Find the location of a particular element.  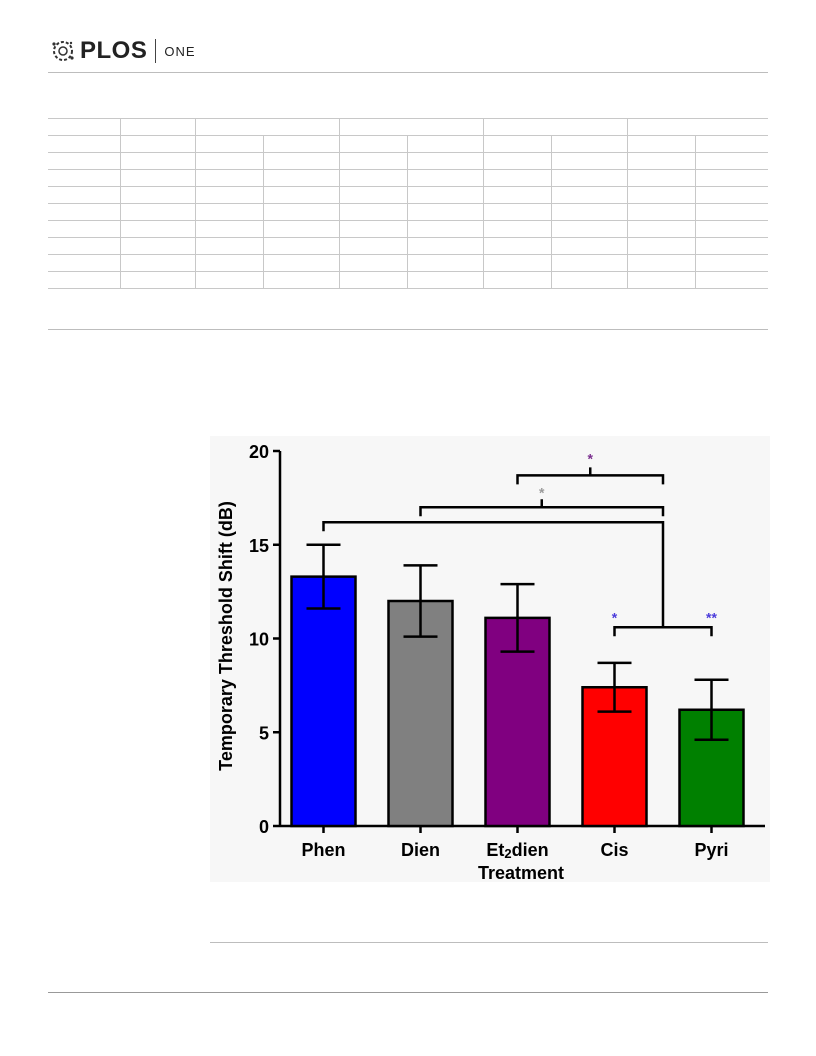

x-axis-label: Treatment is located at coordinates (521, 872).